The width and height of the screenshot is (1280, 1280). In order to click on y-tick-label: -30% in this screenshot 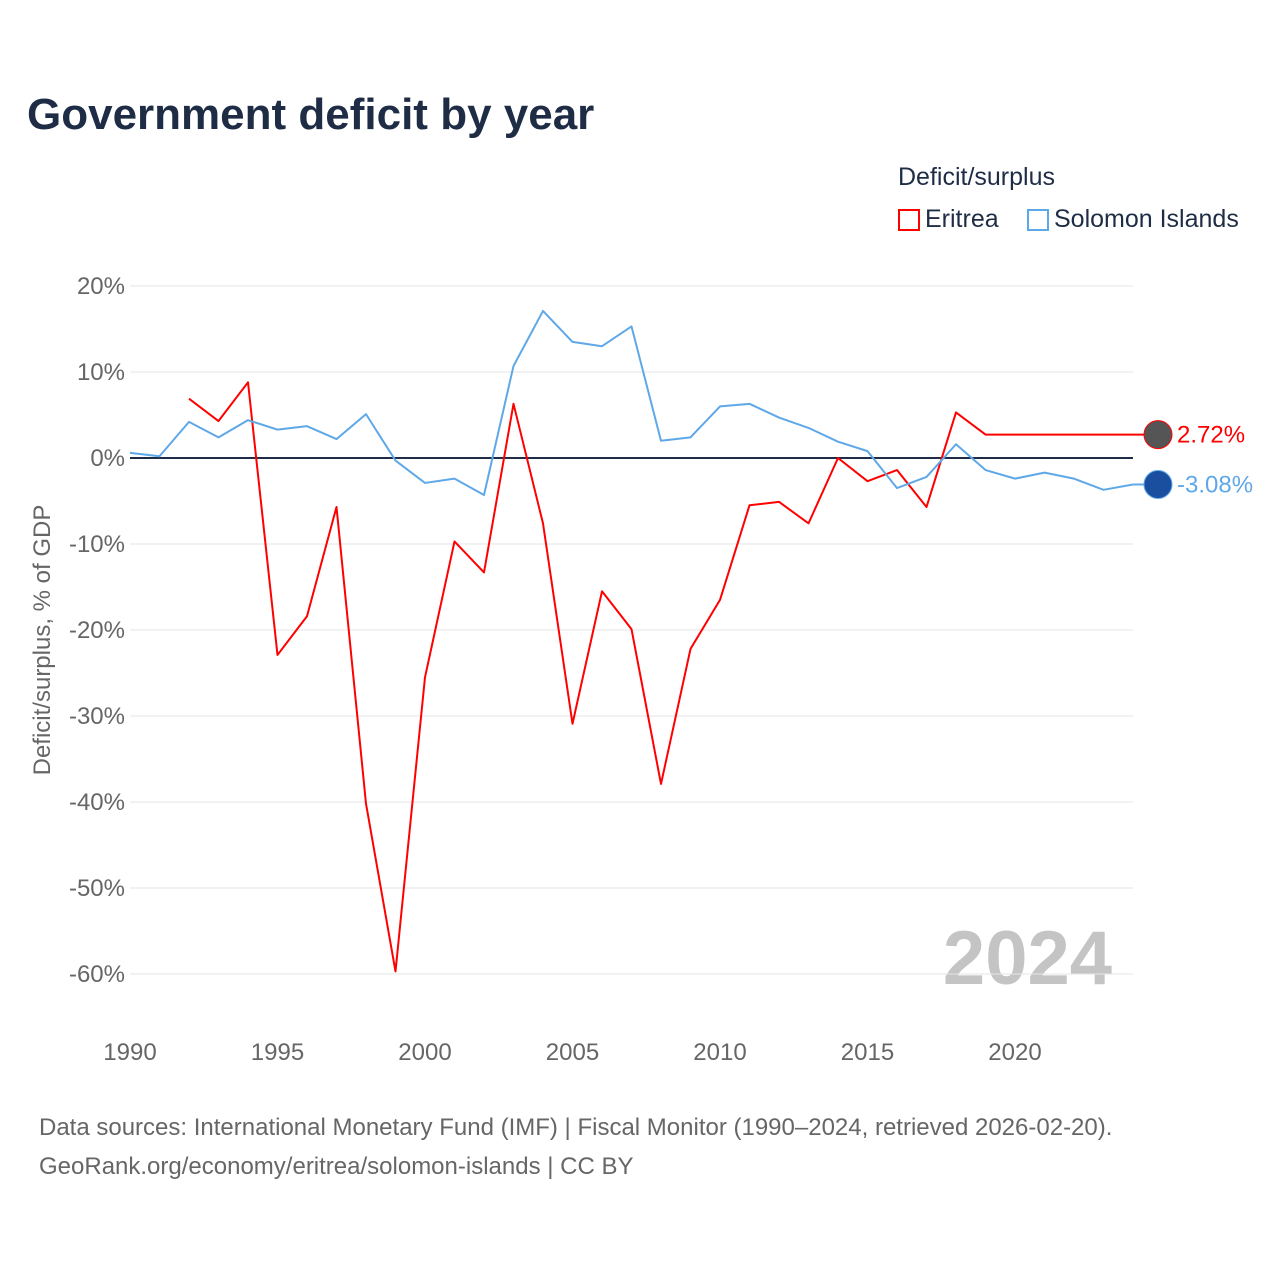, I will do `click(97, 716)`.